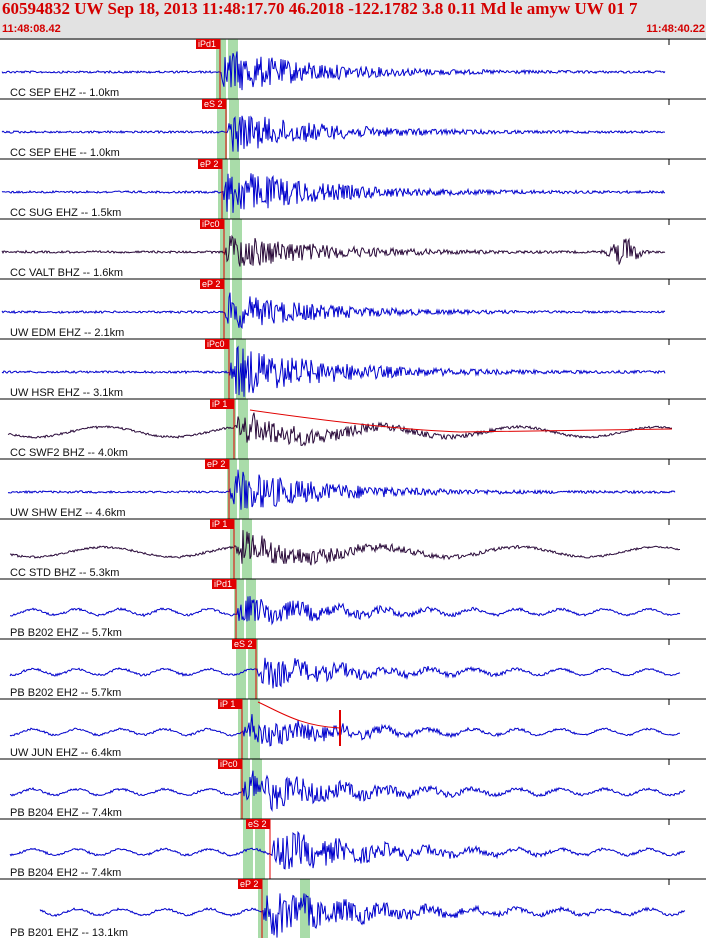 The image size is (706, 938). I want to click on channel-row: eS 2 PB B204 EH2 -- 7.4km, so click(353, 848).